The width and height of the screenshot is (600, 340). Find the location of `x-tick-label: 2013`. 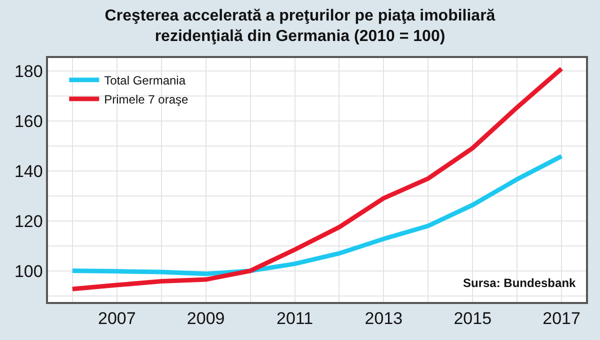

x-tick-label: 2013 is located at coordinates (383, 318).